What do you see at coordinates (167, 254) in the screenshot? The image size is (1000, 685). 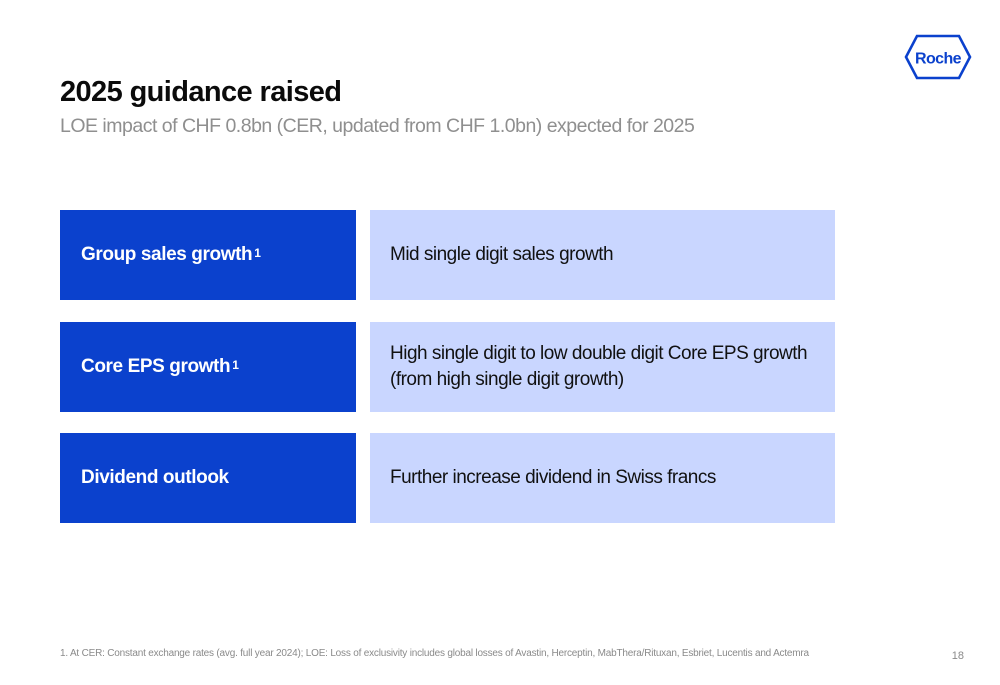 I see `guidance-label: Group sales growth` at bounding box center [167, 254].